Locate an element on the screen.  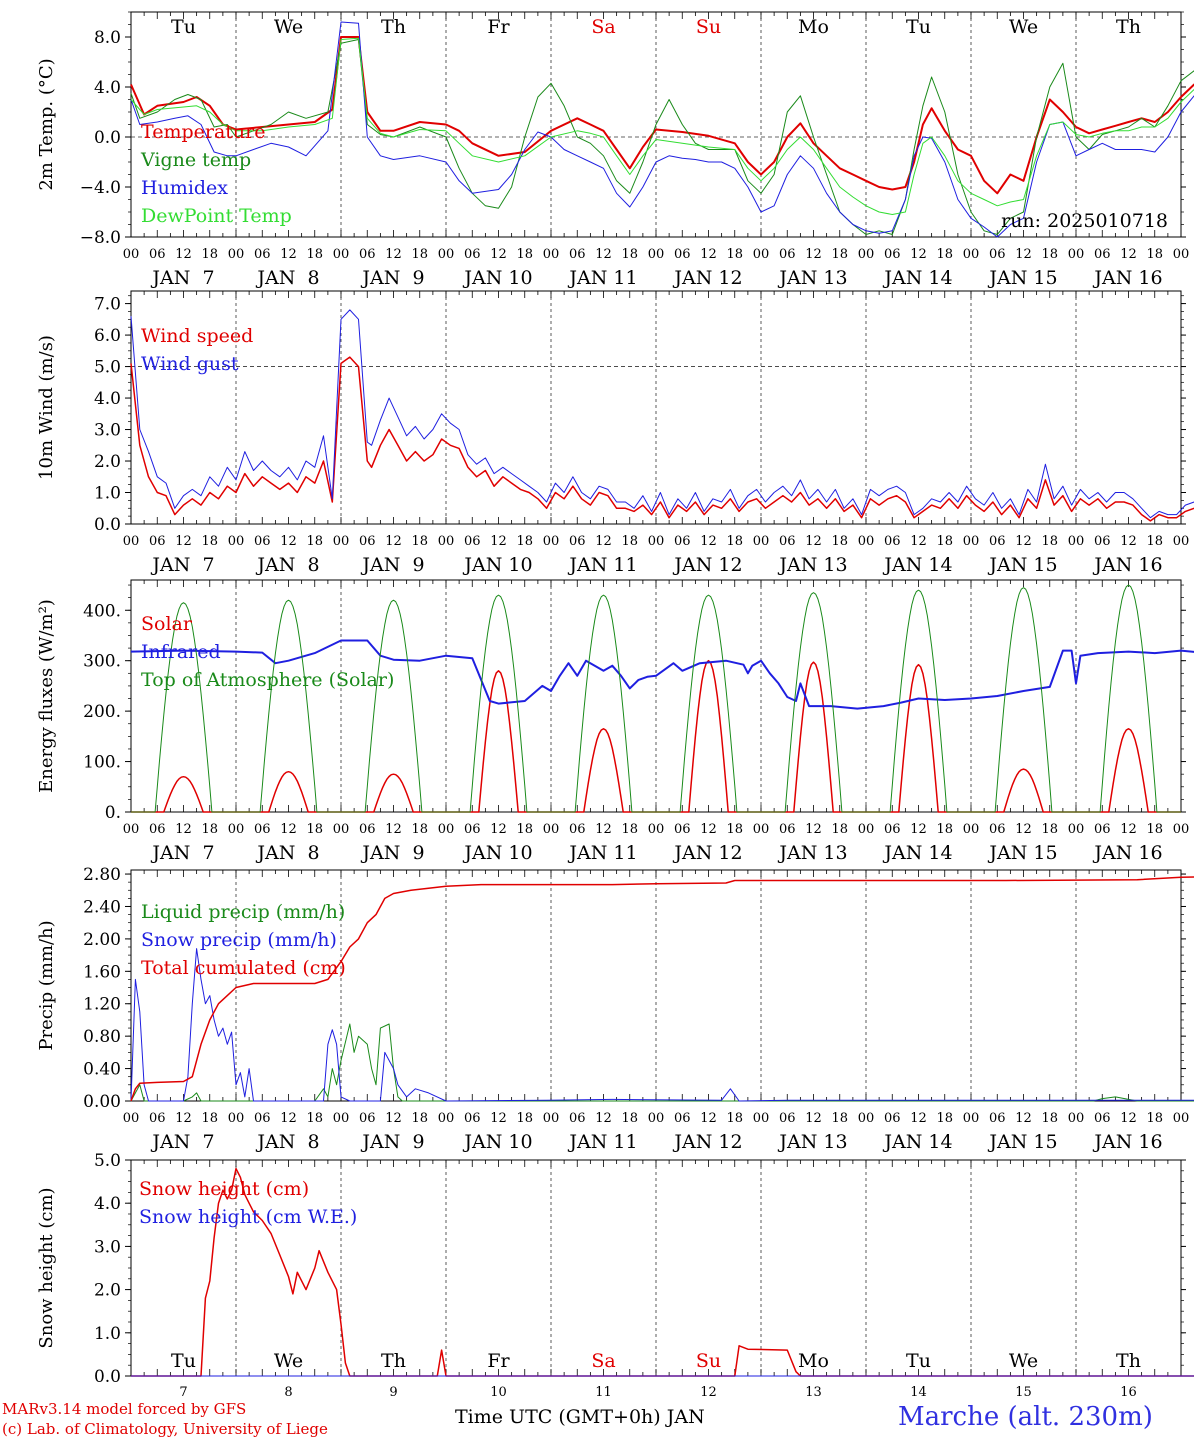
date-label: JAN 14 is located at coordinates (917, 565).